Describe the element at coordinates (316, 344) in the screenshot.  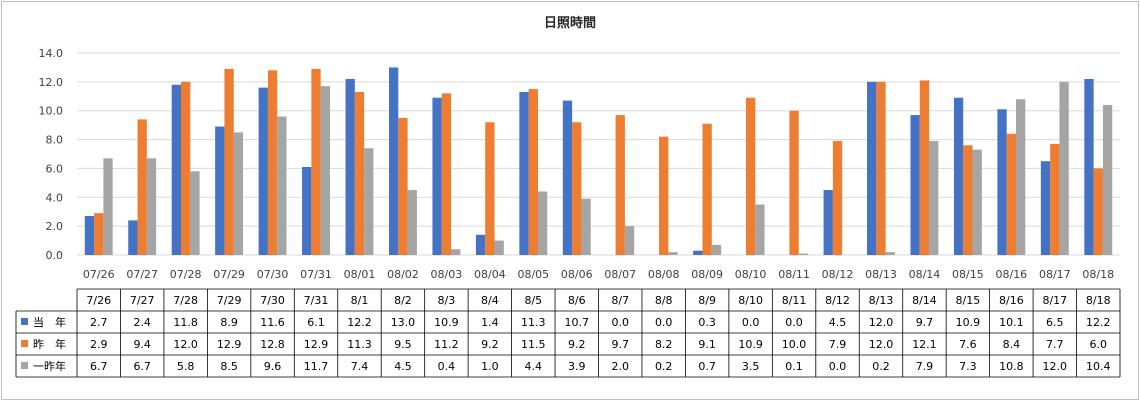
I see `table-value-cell: 12.9` at that location.